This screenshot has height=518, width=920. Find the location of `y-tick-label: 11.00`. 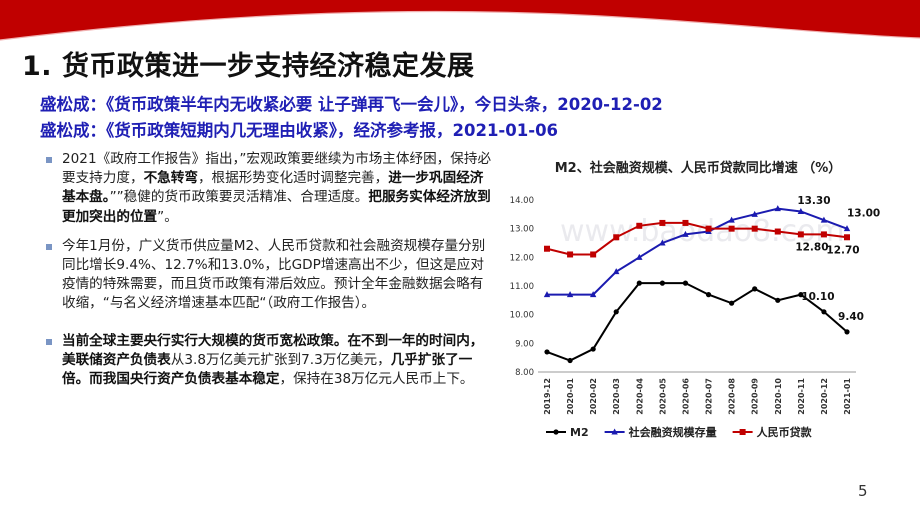

y-tick-label: 11.00 is located at coordinates (522, 287).